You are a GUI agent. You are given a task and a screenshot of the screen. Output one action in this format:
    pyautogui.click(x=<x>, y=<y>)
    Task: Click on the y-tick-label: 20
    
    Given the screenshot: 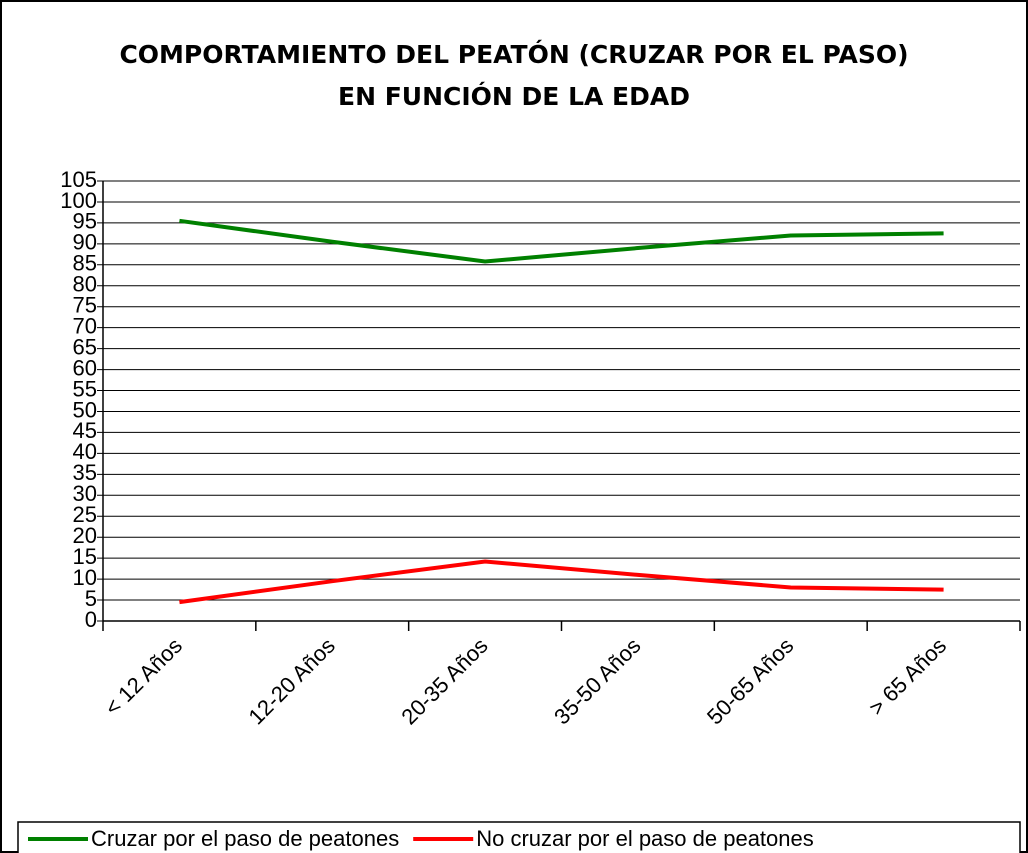 What is the action you would take?
    pyautogui.click(x=85, y=535)
    